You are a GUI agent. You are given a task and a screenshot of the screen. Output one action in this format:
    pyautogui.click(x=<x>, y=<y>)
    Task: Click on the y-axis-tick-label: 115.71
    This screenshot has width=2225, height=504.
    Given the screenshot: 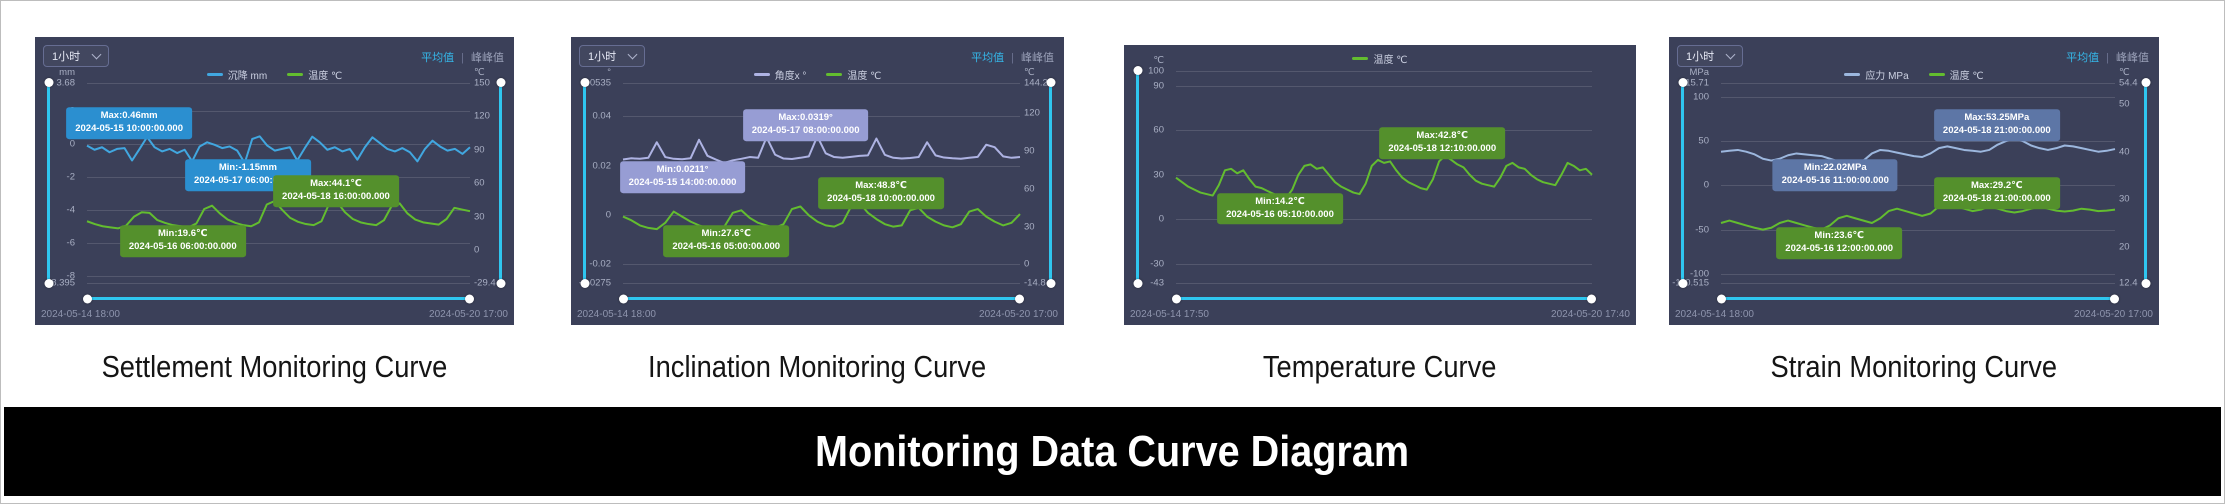 What is the action you would take?
    pyautogui.click(x=1694, y=83)
    